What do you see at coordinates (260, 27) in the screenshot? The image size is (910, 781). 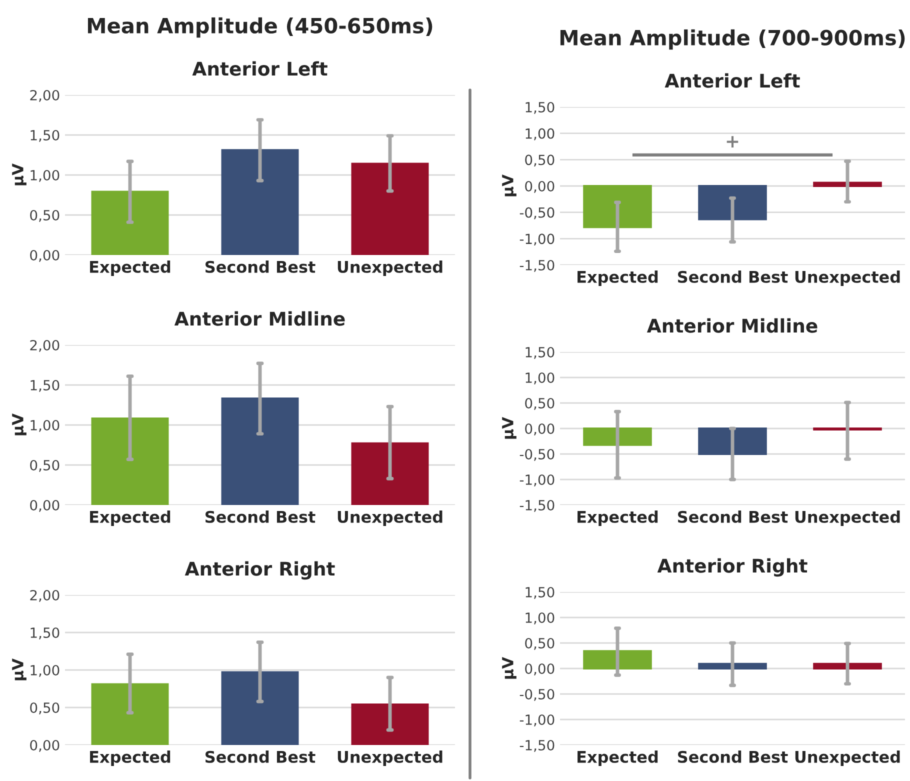 I see `text: Mean Amplitude (450-650ms)` at bounding box center [260, 27].